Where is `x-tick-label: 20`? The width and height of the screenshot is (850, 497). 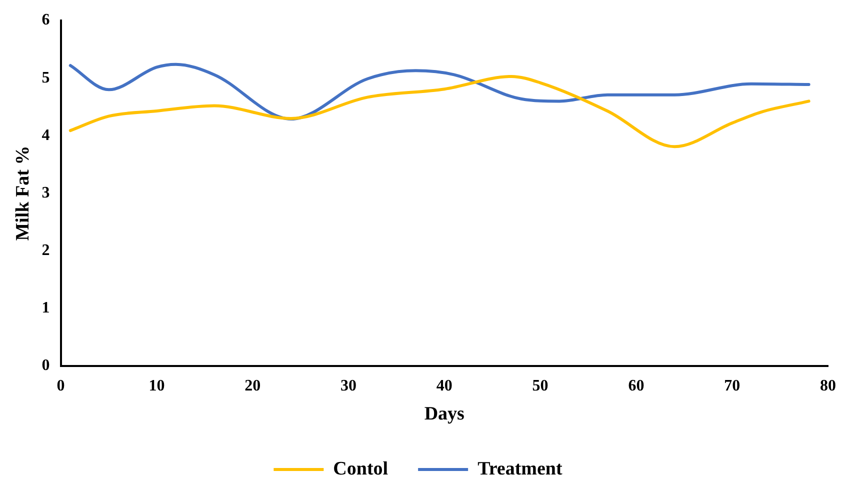 x-tick-label: 20 is located at coordinates (252, 386).